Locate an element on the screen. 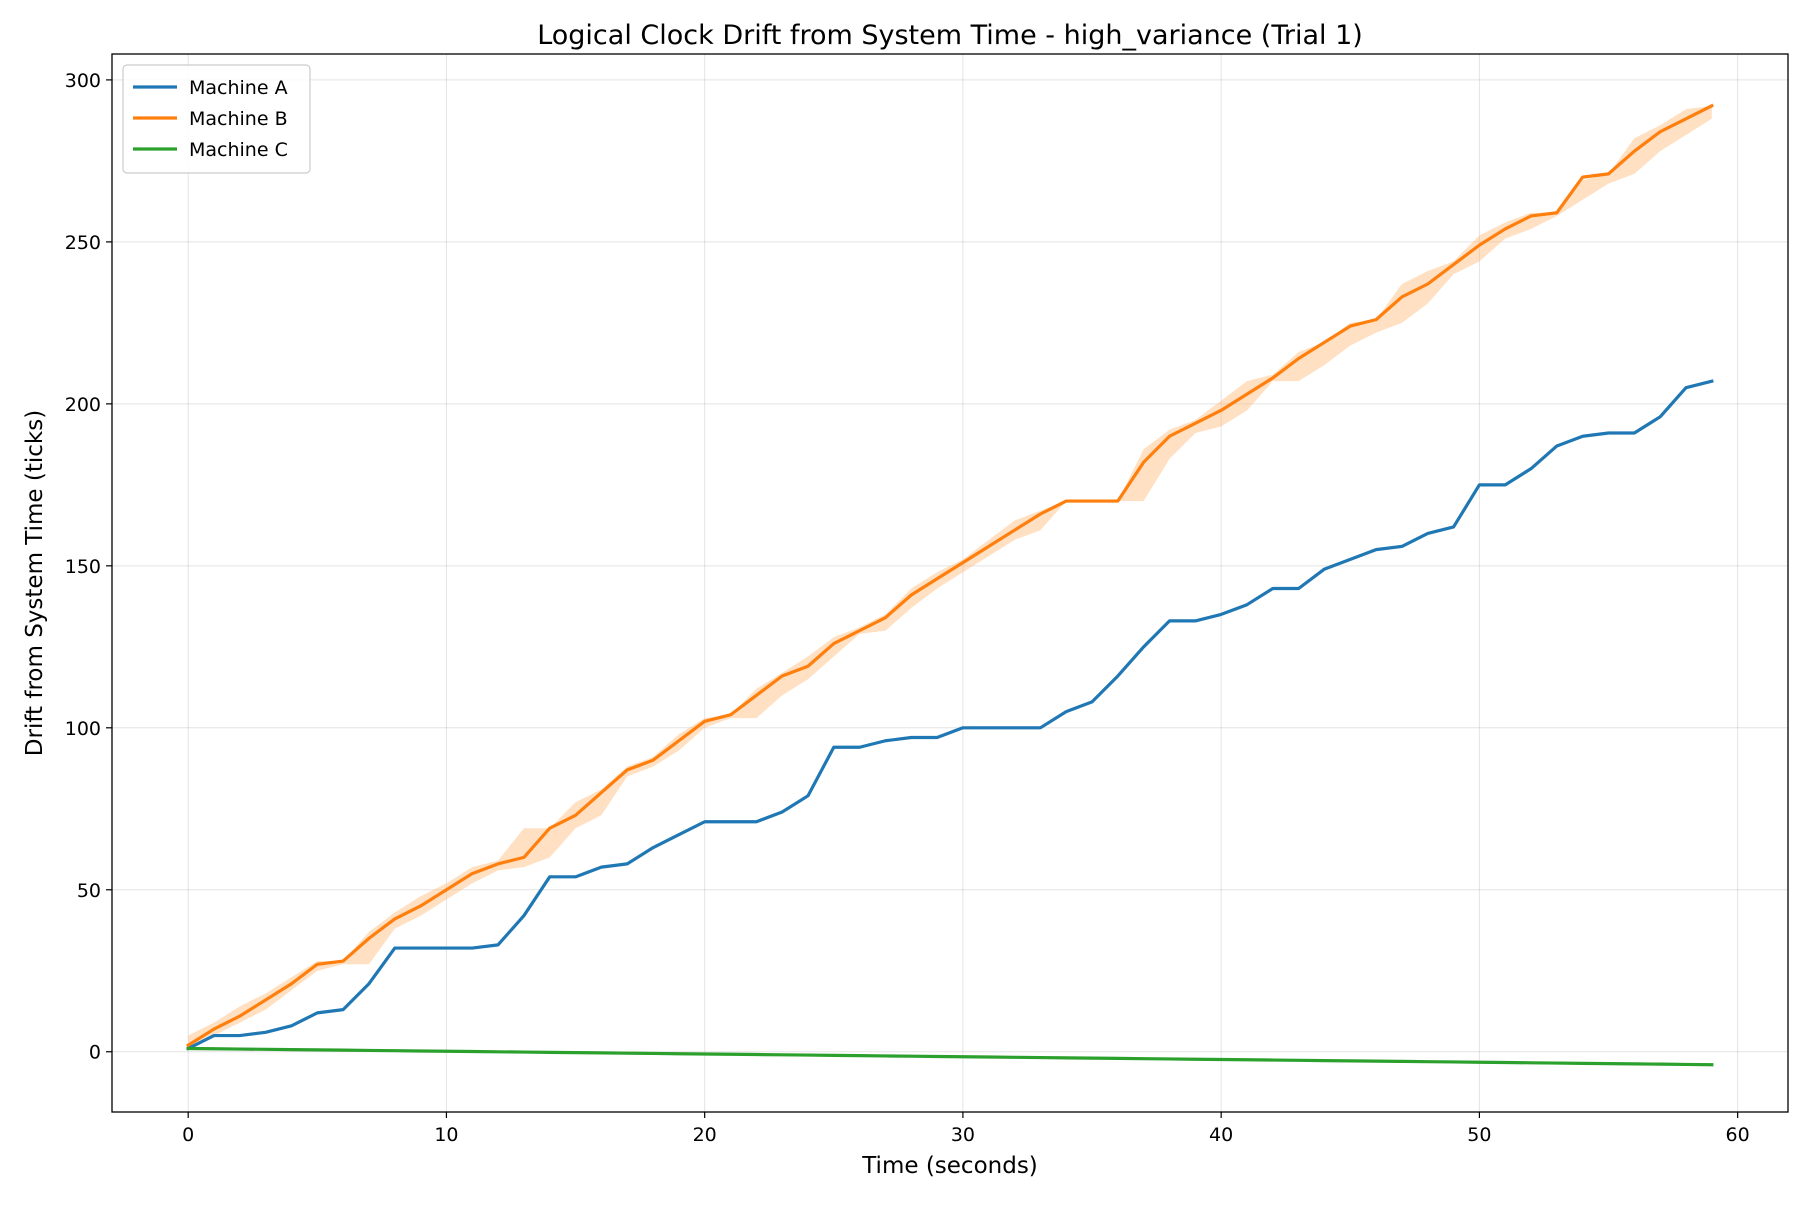  x-tick-label: 60 is located at coordinates (1738, 1135).